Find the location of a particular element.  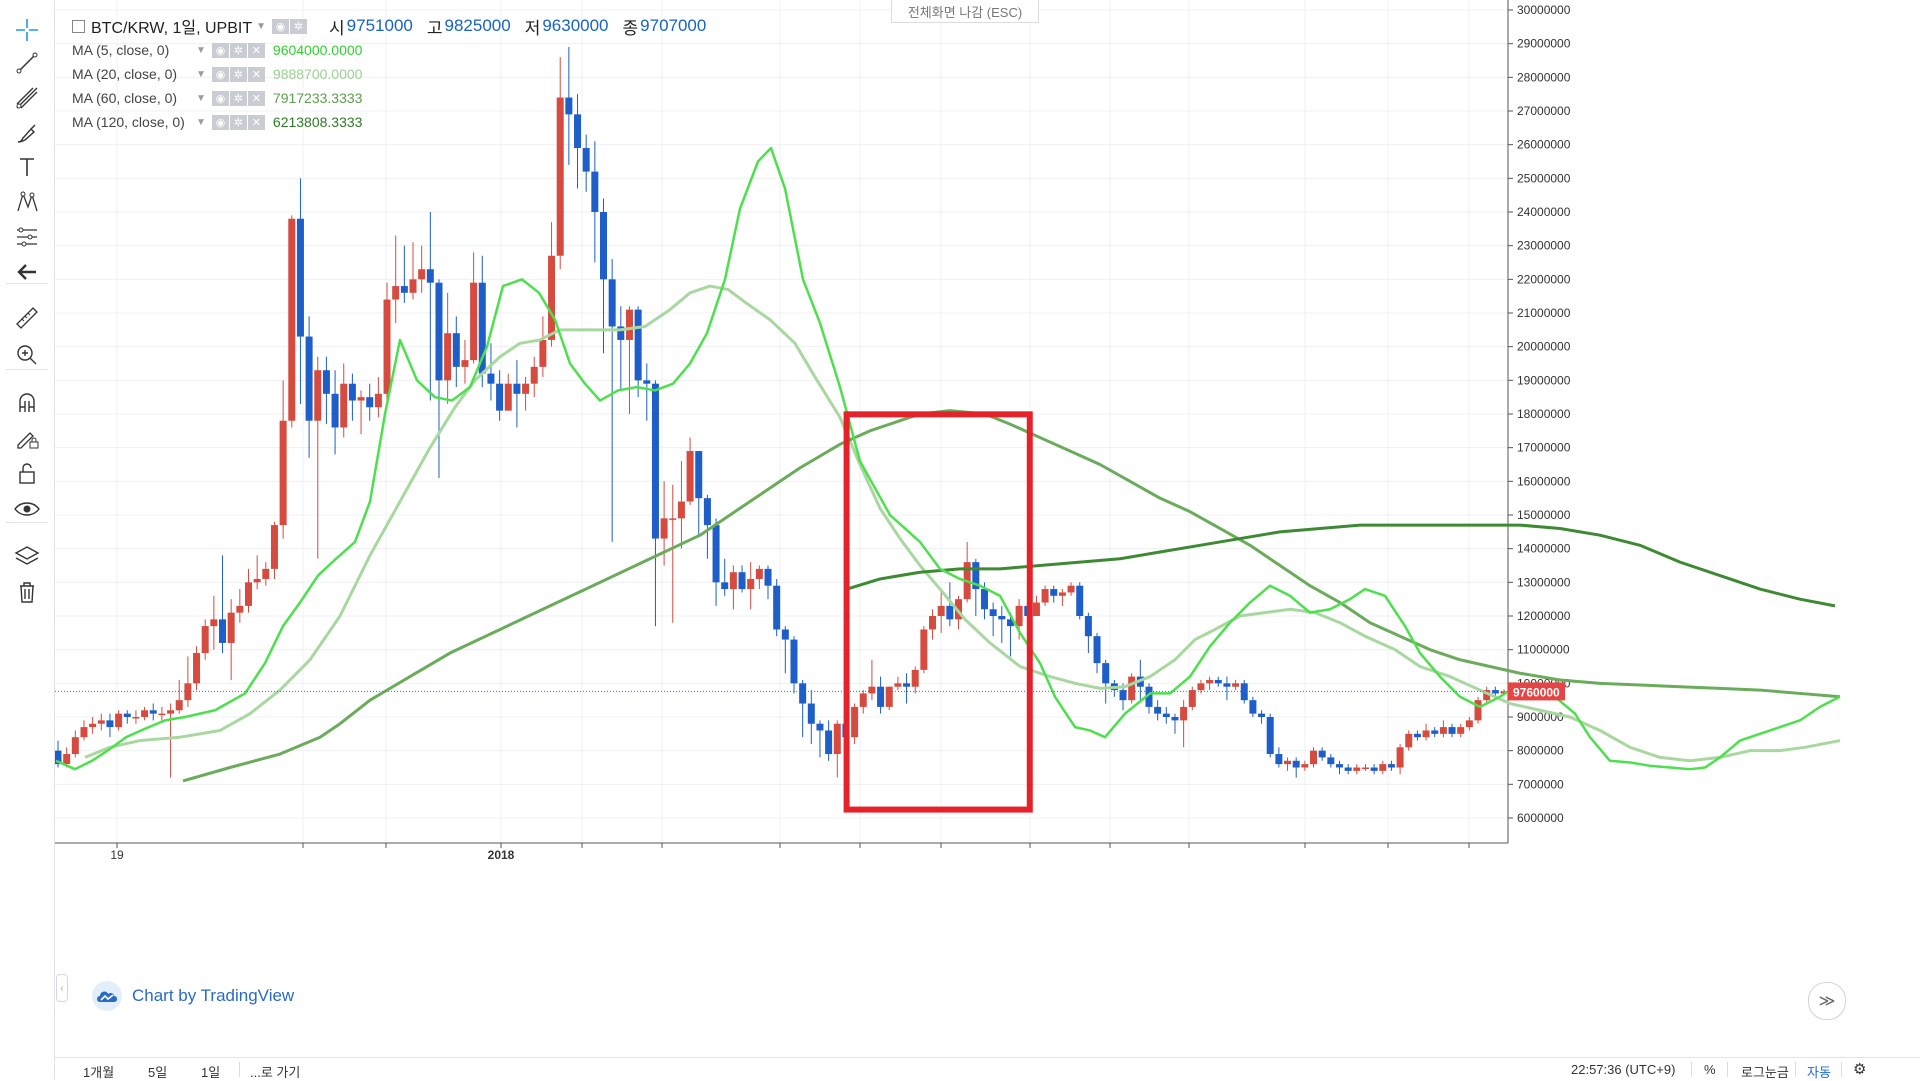

pattern-icon is located at coordinates (27, 202).